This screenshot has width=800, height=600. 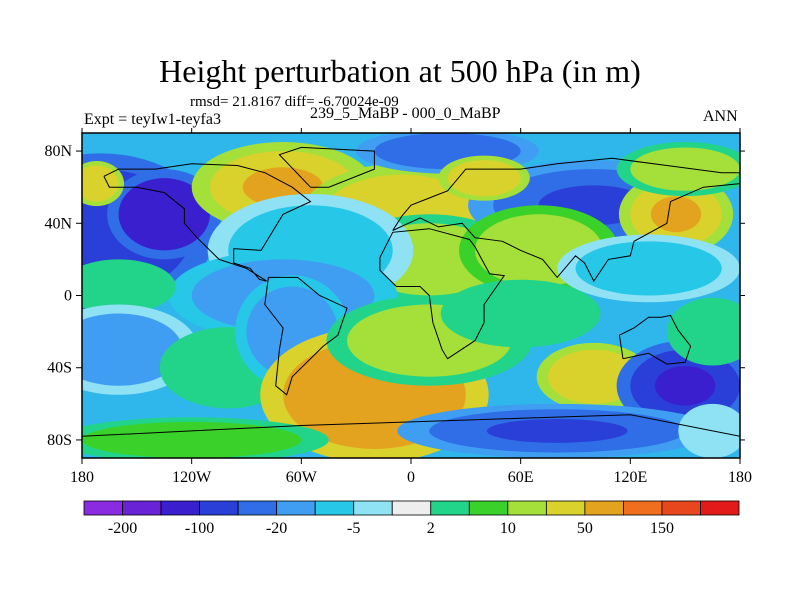 What do you see at coordinates (59, 368) in the screenshot?
I see `y-tick-label: 40S` at bounding box center [59, 368].